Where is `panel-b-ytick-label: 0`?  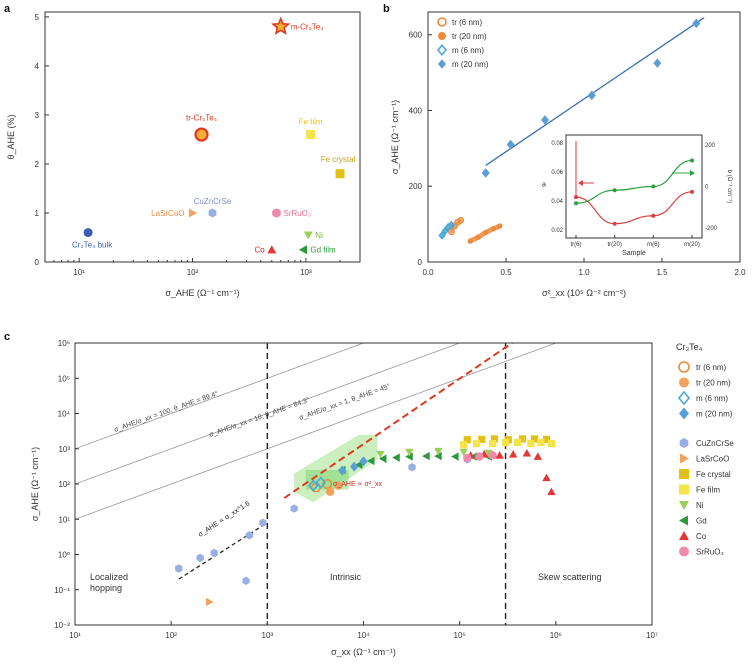 panel-b-ytick-label: 0 is located at coordinates (420, 262).